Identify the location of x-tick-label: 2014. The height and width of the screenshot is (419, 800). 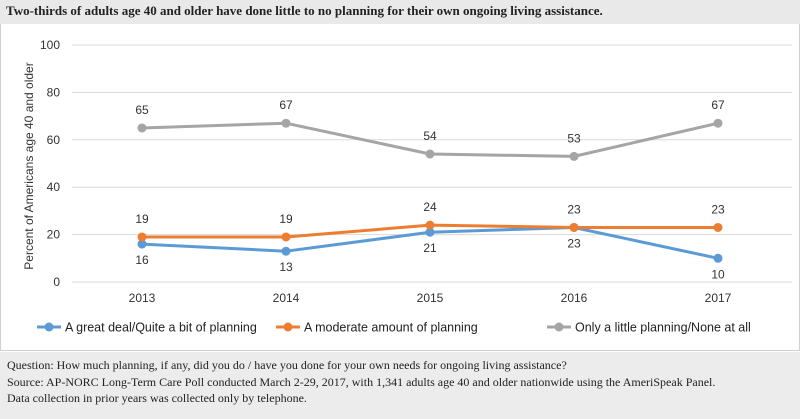
(286, 298).